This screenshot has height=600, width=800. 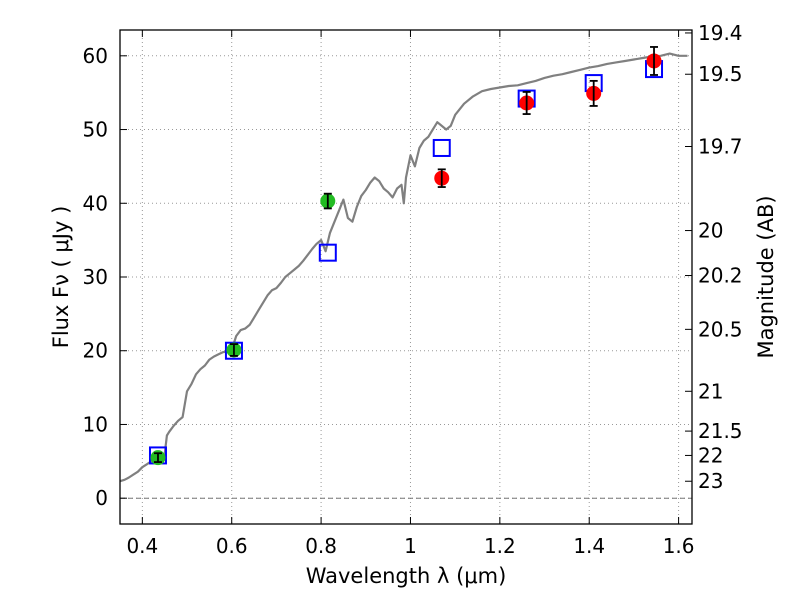 What do you see at coordinates (500, 546) in the screenshot?
I see `x-tick-label: 1.2` at bounding box center [500, 546].